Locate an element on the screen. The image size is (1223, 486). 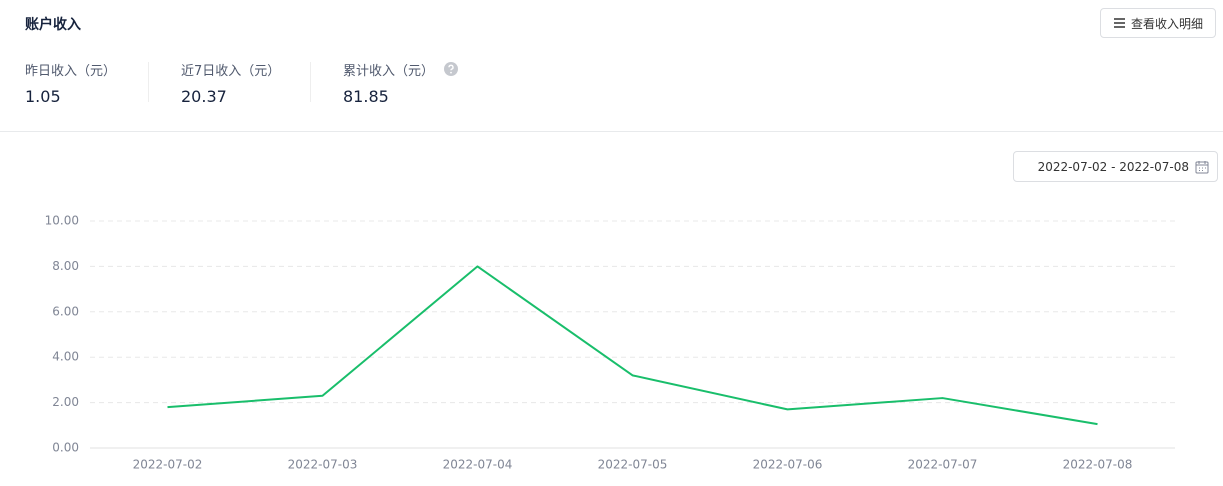
button-label: 查看收入明细 is located at coordinates (1166, 23).